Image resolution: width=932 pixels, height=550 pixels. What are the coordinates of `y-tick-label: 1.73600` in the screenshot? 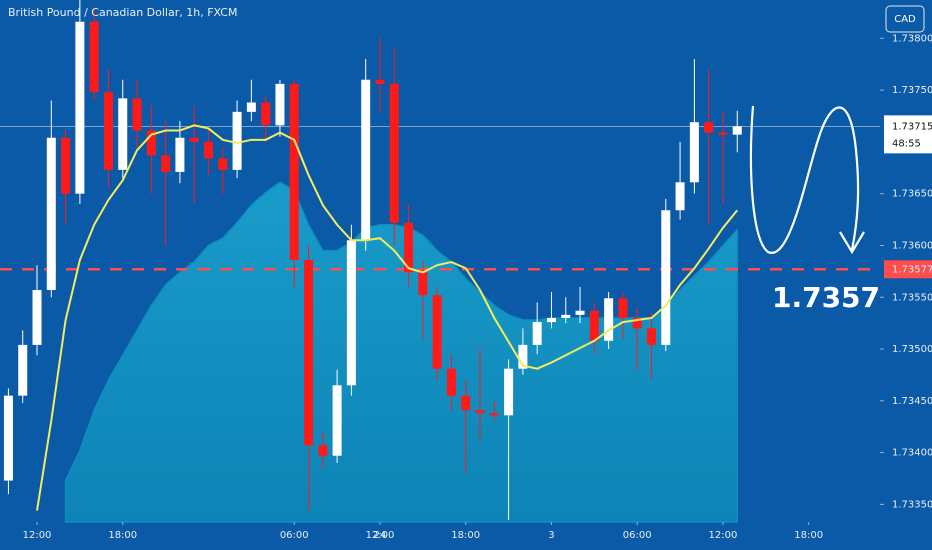 It's located at (912, 245).